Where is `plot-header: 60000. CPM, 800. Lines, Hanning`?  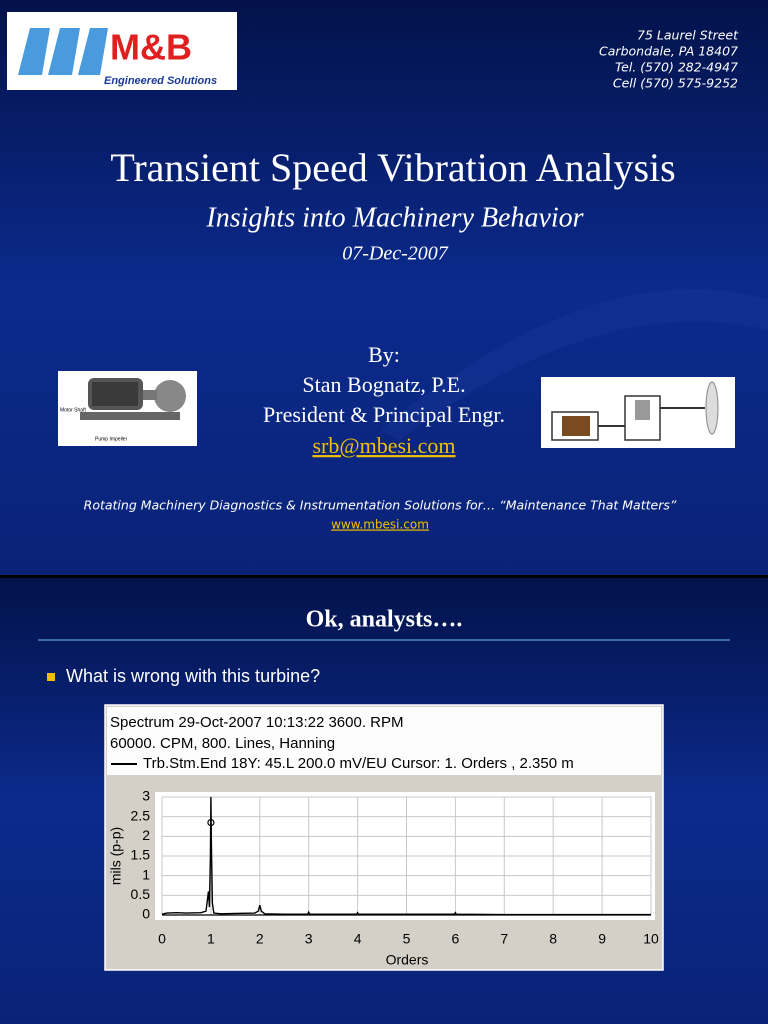
plot-header: 60000. CPM, 800. Lines, Hanning is located at coordinates (222, 743).